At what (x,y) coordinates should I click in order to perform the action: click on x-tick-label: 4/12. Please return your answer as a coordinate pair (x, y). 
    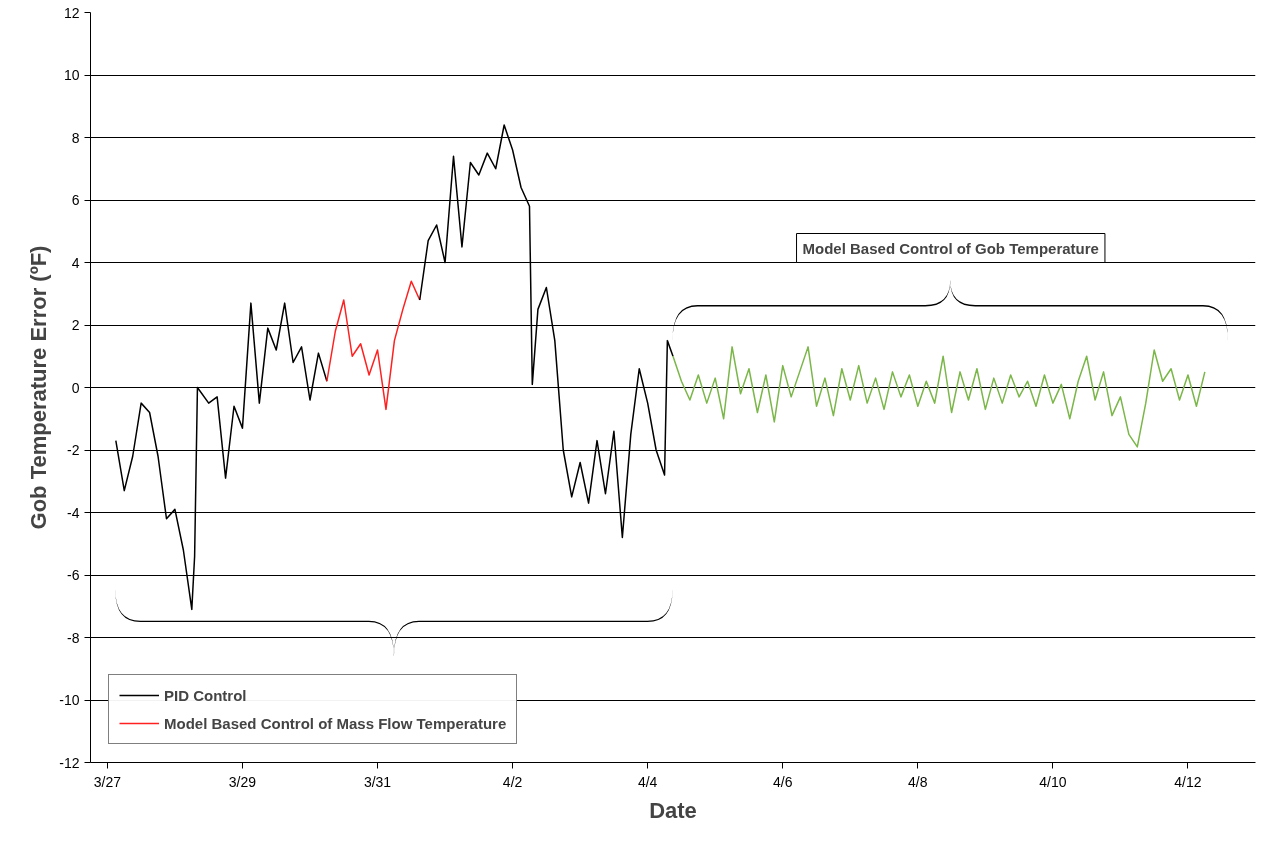
    Looking at the image, I should click on (1188, 781).